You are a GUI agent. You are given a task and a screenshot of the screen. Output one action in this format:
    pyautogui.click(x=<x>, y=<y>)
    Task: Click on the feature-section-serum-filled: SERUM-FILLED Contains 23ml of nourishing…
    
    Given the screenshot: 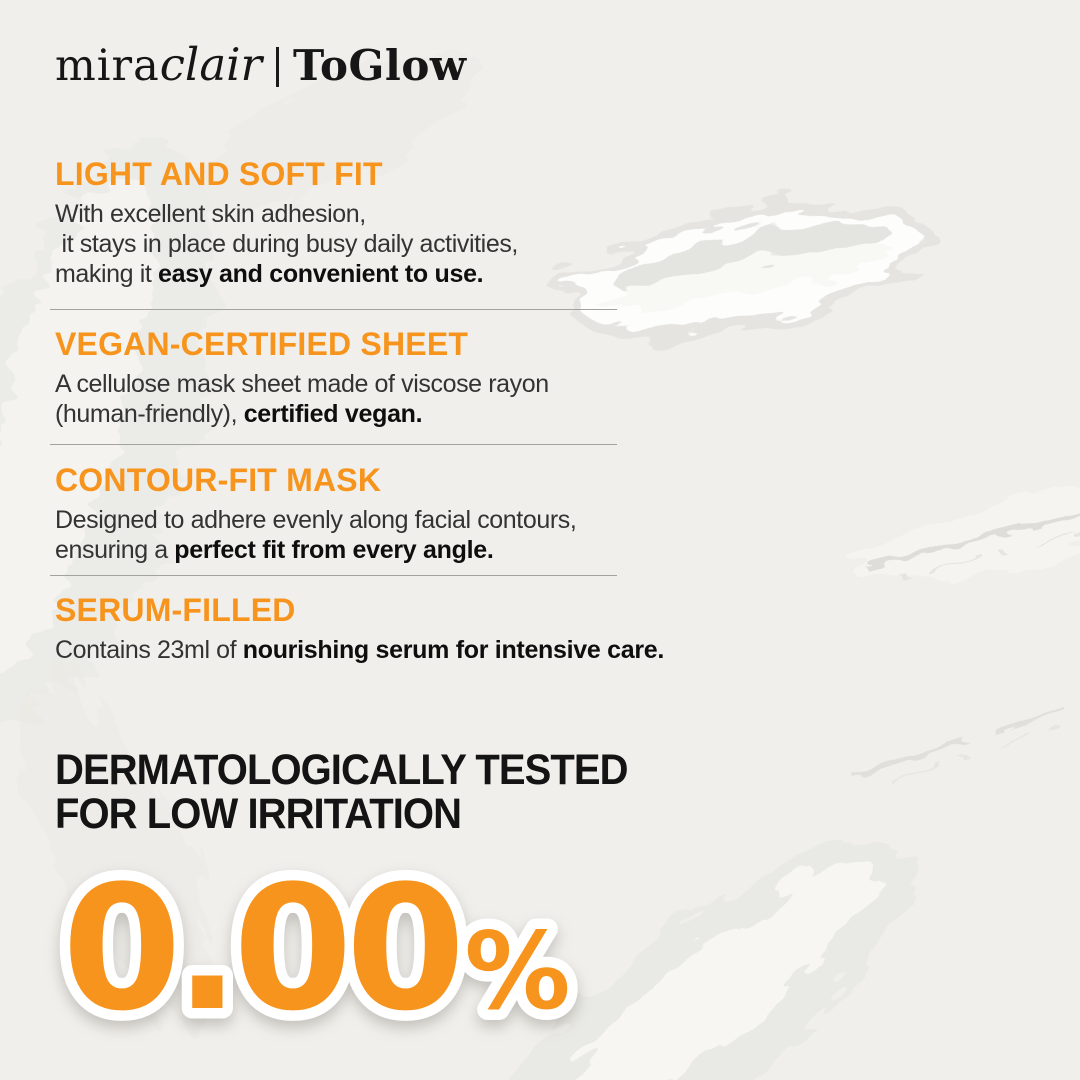 What is the action you would take?
    pyautogui.click(x=375, y=628)
    